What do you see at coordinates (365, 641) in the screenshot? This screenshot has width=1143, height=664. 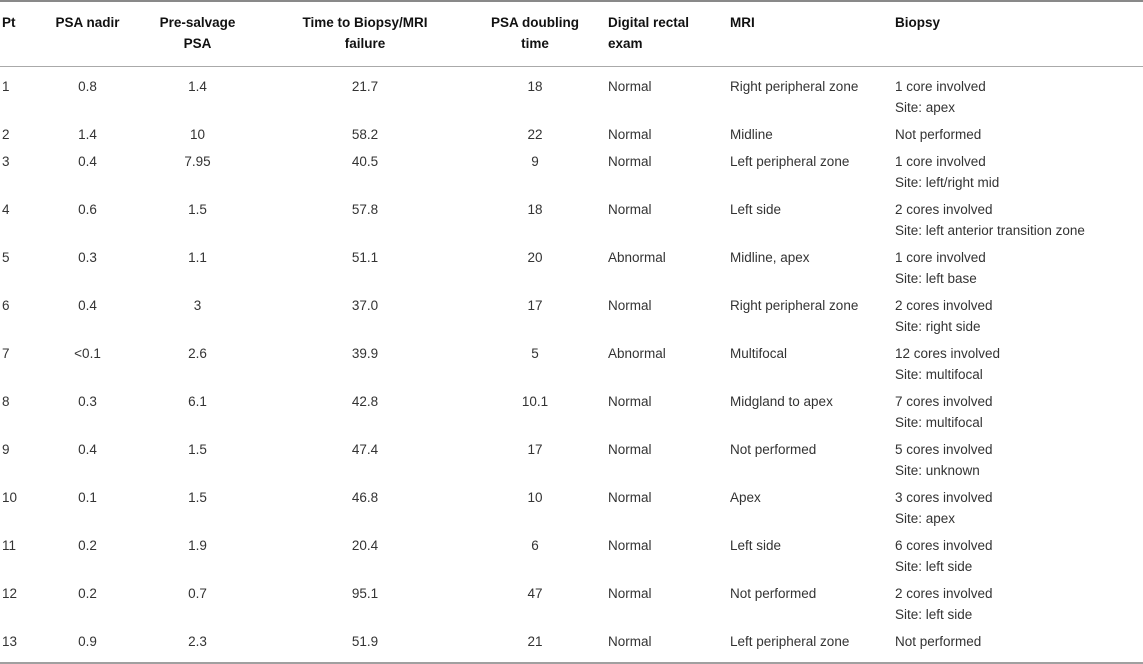 I see `cell-time-to-failure: 51.9` at bounding box center [365, 641].